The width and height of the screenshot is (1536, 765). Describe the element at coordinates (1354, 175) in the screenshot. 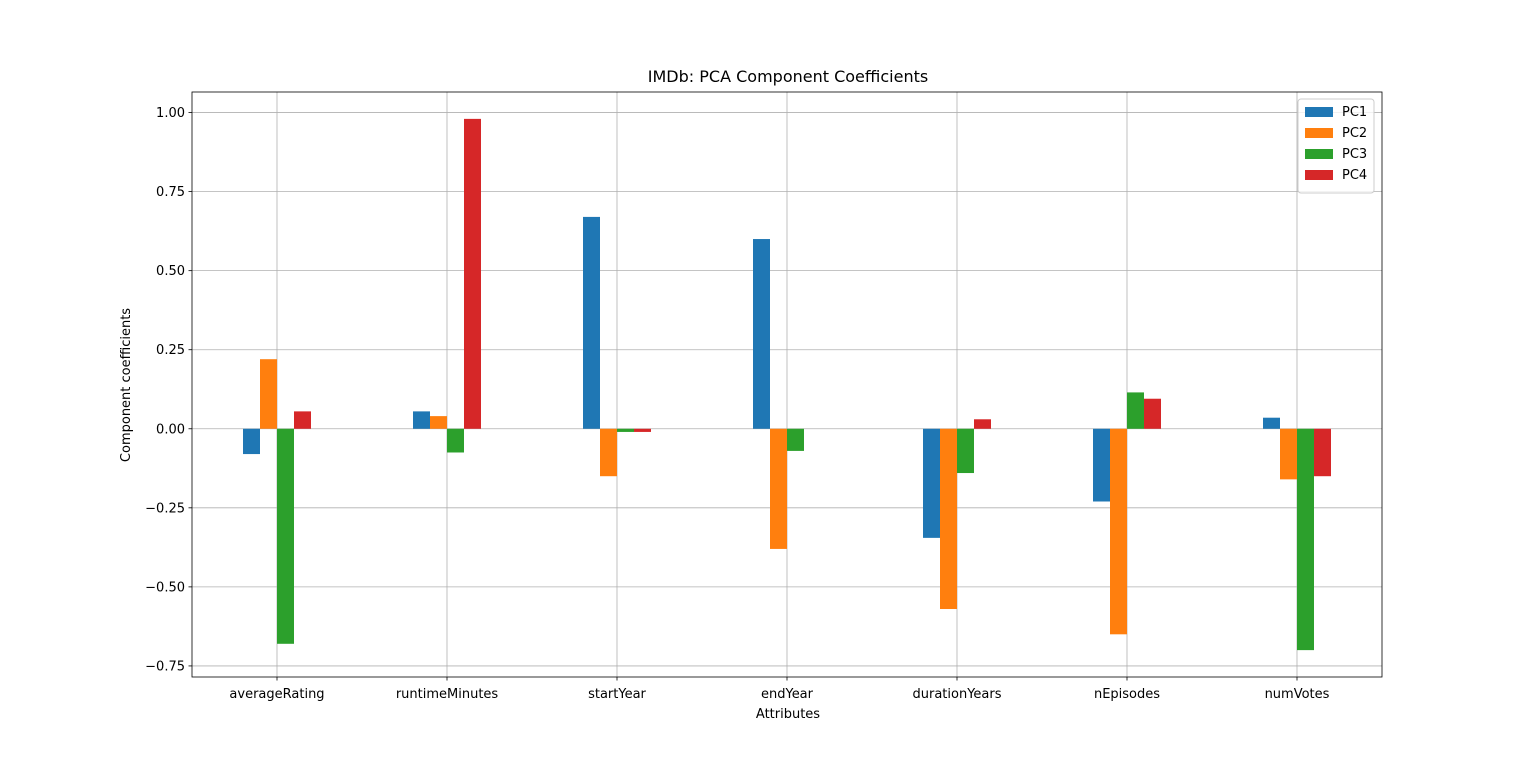

I see `legend-label-pc4: PC4` at that location.